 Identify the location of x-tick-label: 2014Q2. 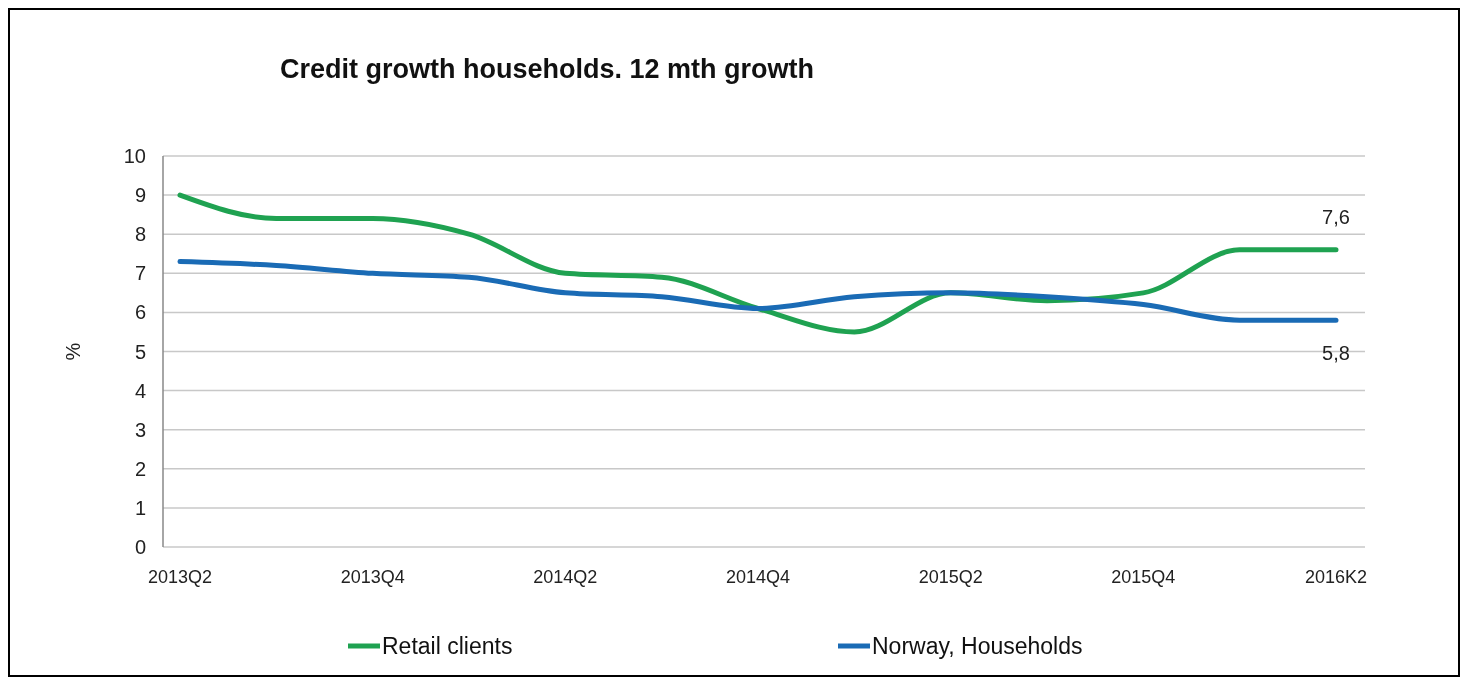
(565, 577).